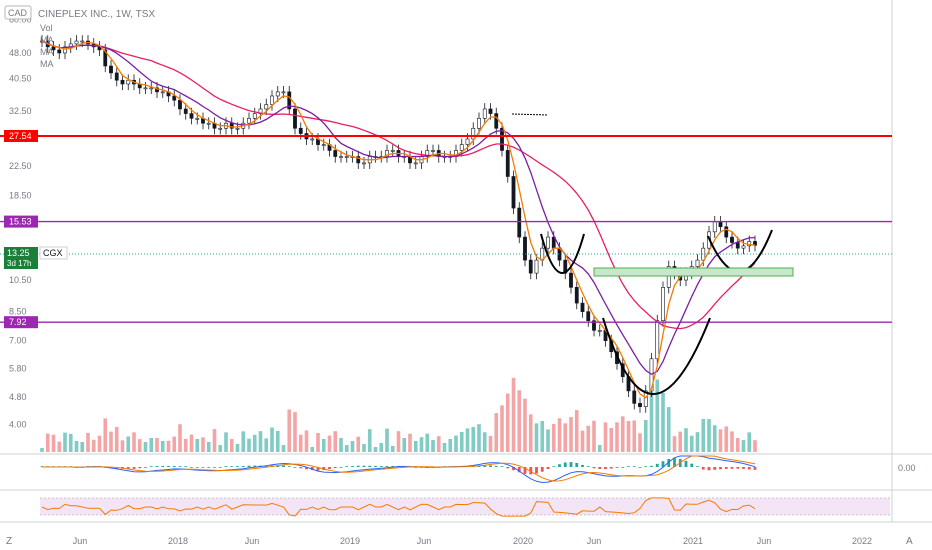 Image resolution: width=932 pixels, height=550 pixels. I want to click on symbol-title: CINEPLEX INC., 1W, TSX, so click(96, 14).